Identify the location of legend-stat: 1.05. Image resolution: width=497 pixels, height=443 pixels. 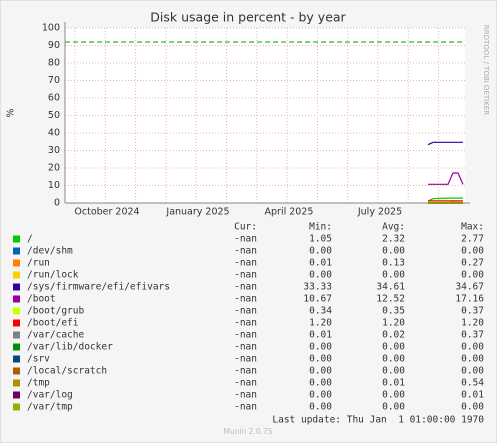
(320, 239).